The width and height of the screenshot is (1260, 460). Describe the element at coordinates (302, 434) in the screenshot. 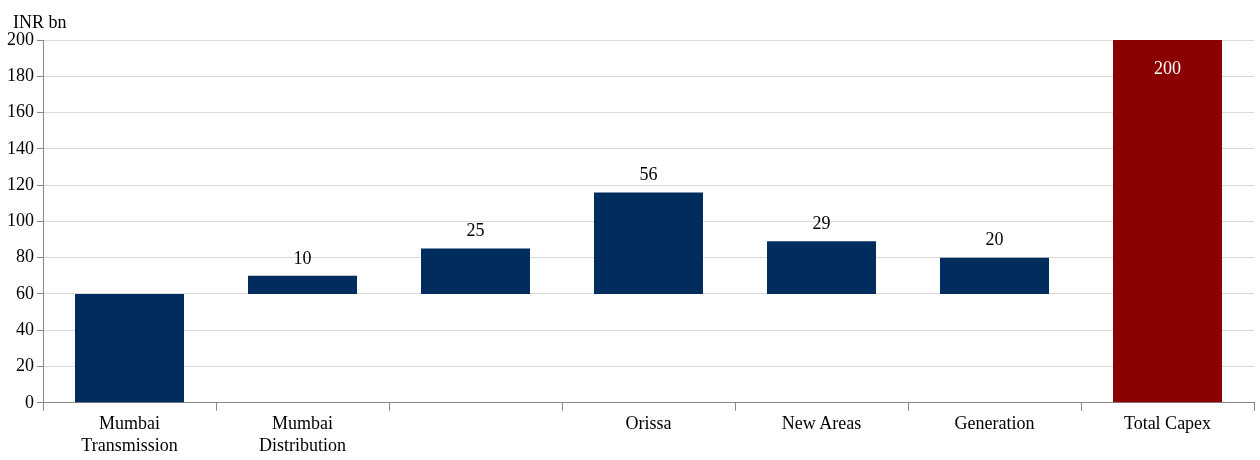

I see `x-tick-label: Mumbai Distribution` at that location.